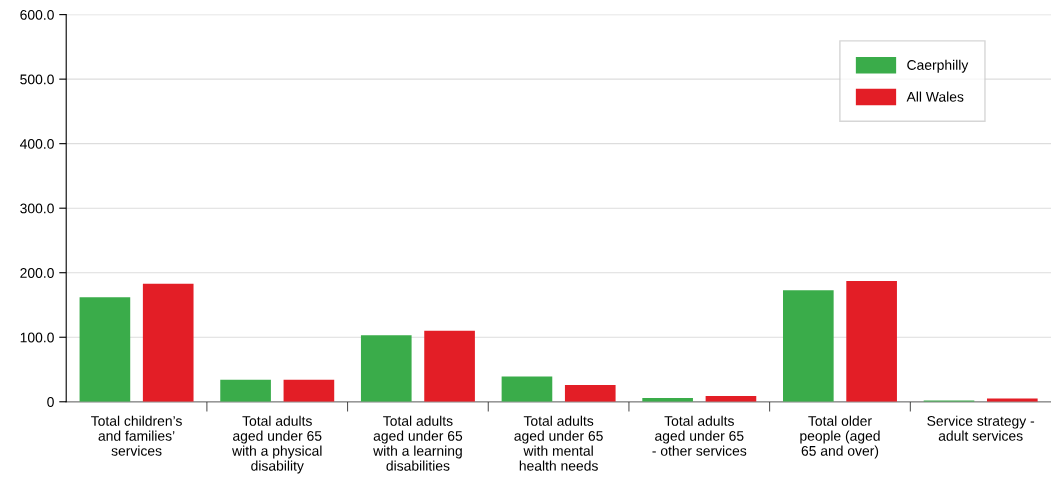 This screenshot has height=487, width=1051. I want to click on y-tick-label: 100.0, so click(37, 337).